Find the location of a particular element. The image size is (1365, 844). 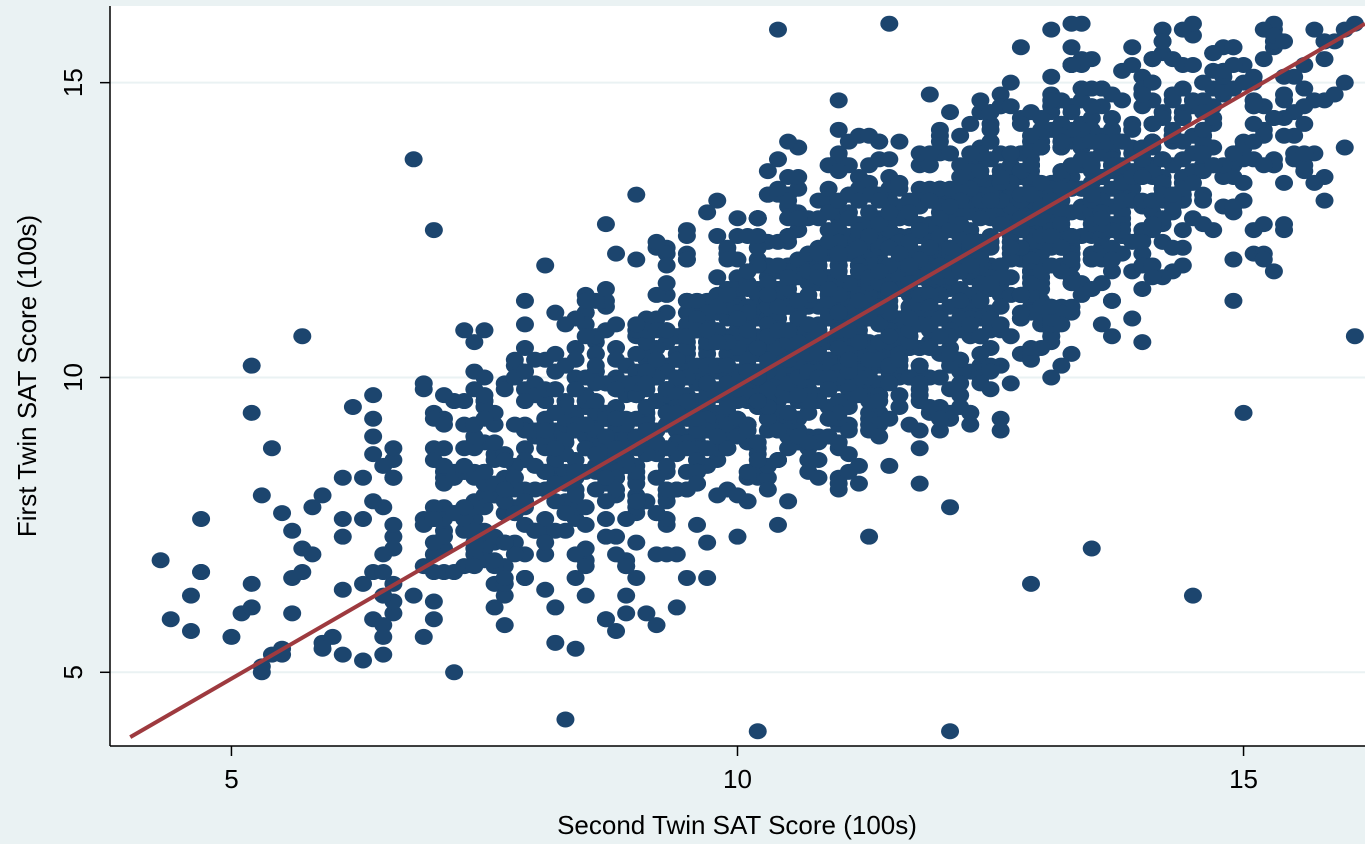

y-axis-ticks: 5 10 15 is located at coordinates (84, 374).